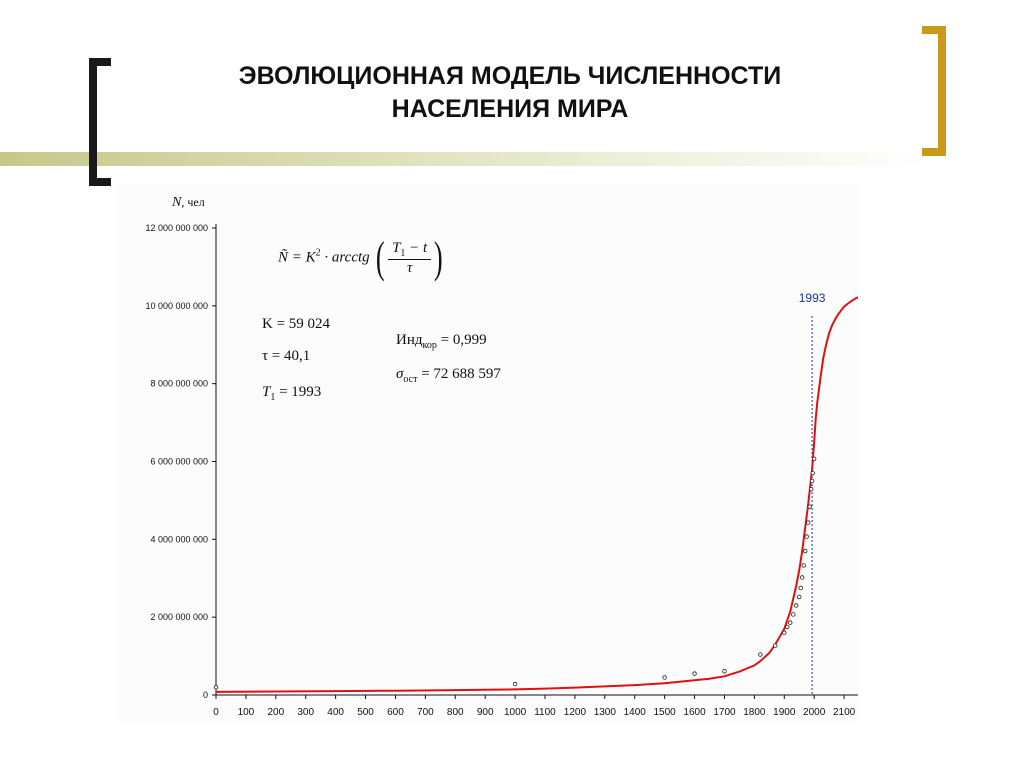  I want to click on formula-numerator: T1 − t, so click(410, 249).